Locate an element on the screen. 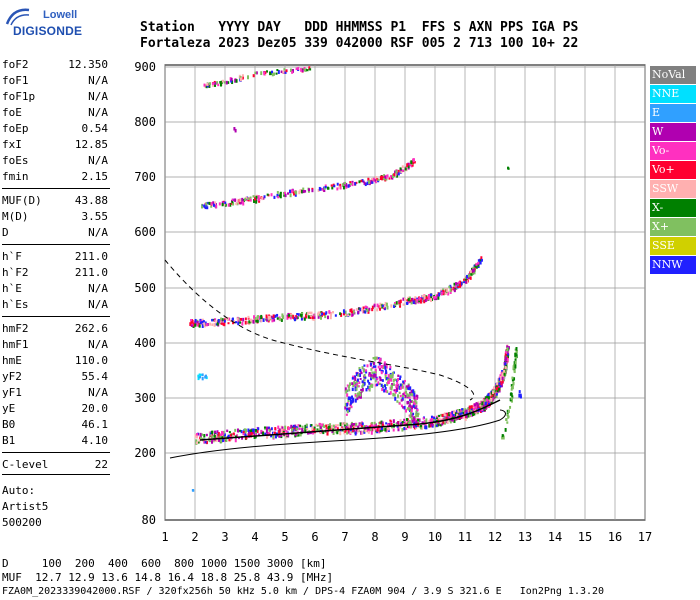  y-tick-label: 900 is located at coordinates (145, 67).